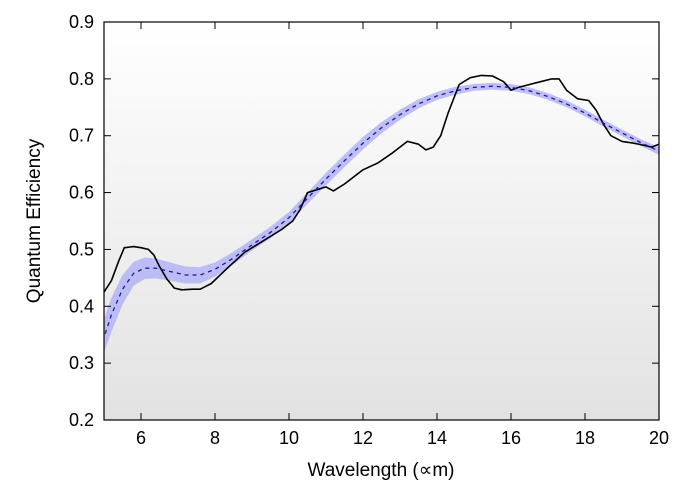 This screenshot has height=489, width=698. Describe the element at coordinates (289, 438) in the screenshot. I see `x-tick-label: 10` at that location.